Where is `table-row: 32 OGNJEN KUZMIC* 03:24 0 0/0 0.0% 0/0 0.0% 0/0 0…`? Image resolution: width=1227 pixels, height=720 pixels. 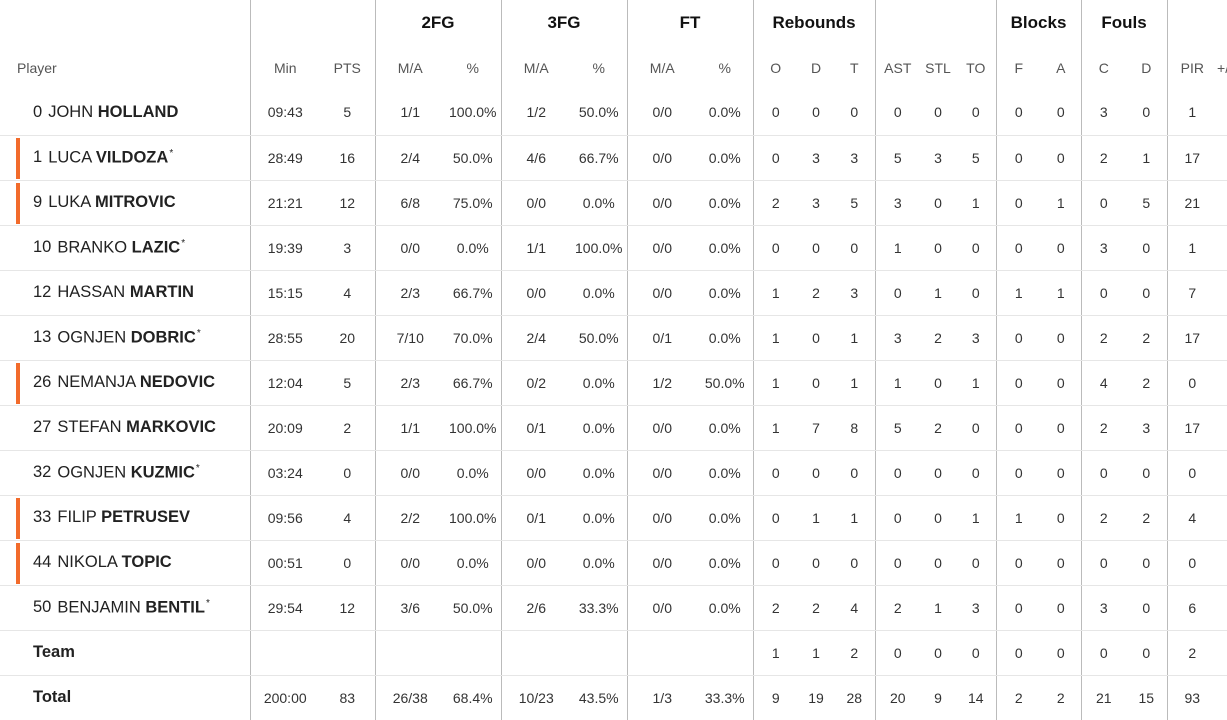
table-row: 32 OGNJEN KUZMIC* 03:24 0 0/0 0.0% 0/0 0.0% 0/0 0… is located at coordinates (613, 473).